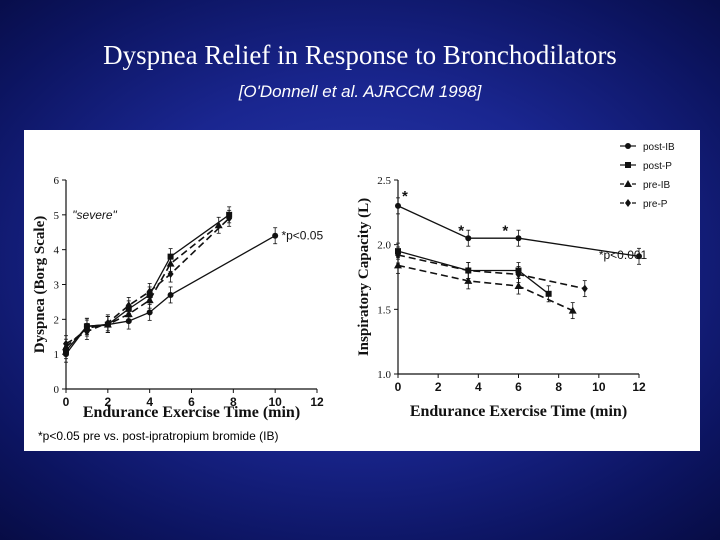 This screenshot has height=540, width=720. I want to click on y-tick-label: 1.5, so click(384, 310).